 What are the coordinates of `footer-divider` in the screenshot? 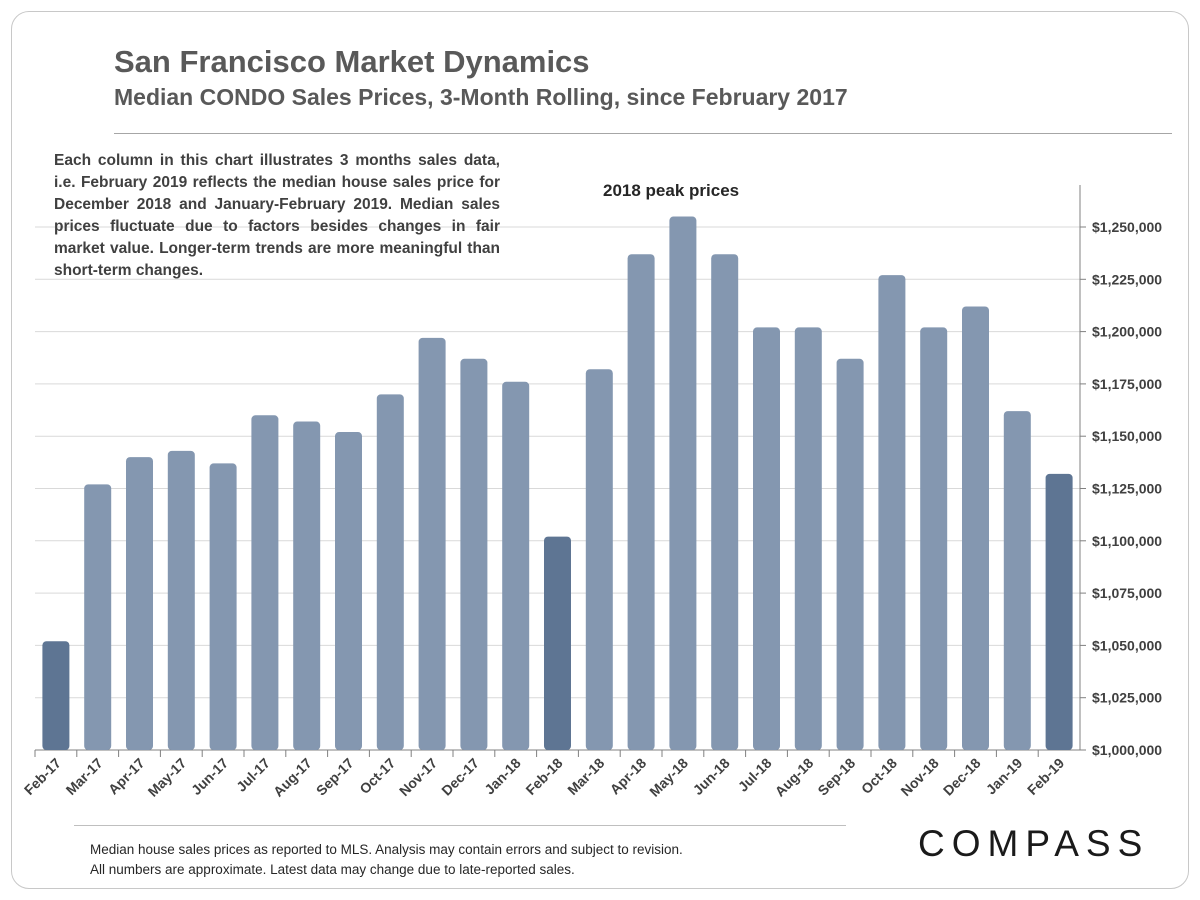 It's located at (460, 825).